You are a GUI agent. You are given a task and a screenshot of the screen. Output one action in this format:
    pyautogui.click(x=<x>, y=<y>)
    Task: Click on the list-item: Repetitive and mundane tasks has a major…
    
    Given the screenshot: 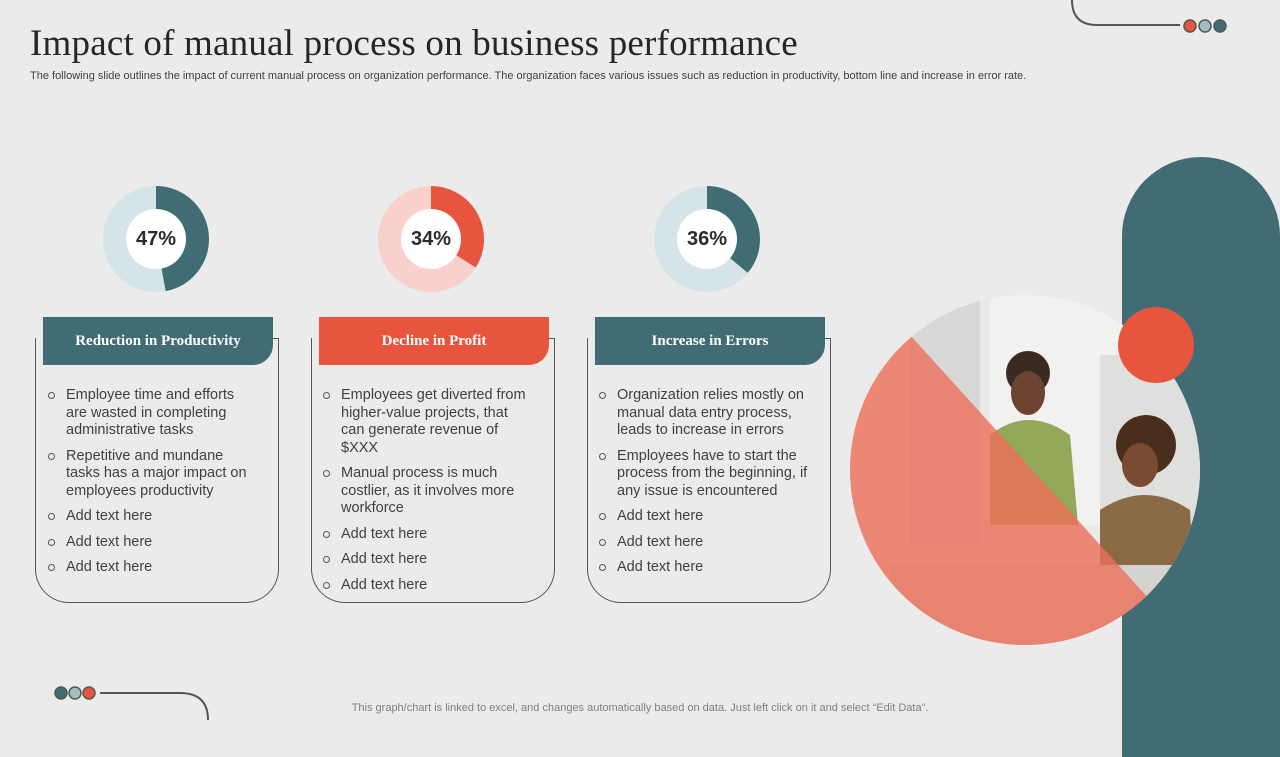 What is the action you would take?
    pyautogui.click(x=147, y=474)
    